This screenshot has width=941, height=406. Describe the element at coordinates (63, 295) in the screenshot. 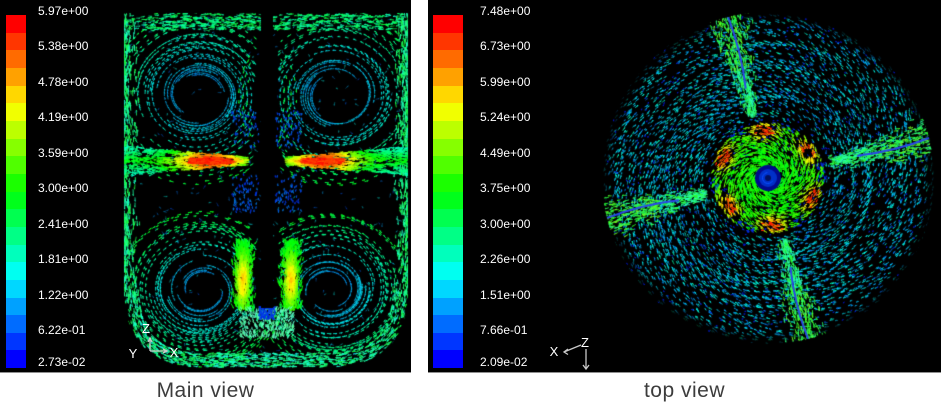

I see `legend-tick-label: 1.22e+00` at that location.